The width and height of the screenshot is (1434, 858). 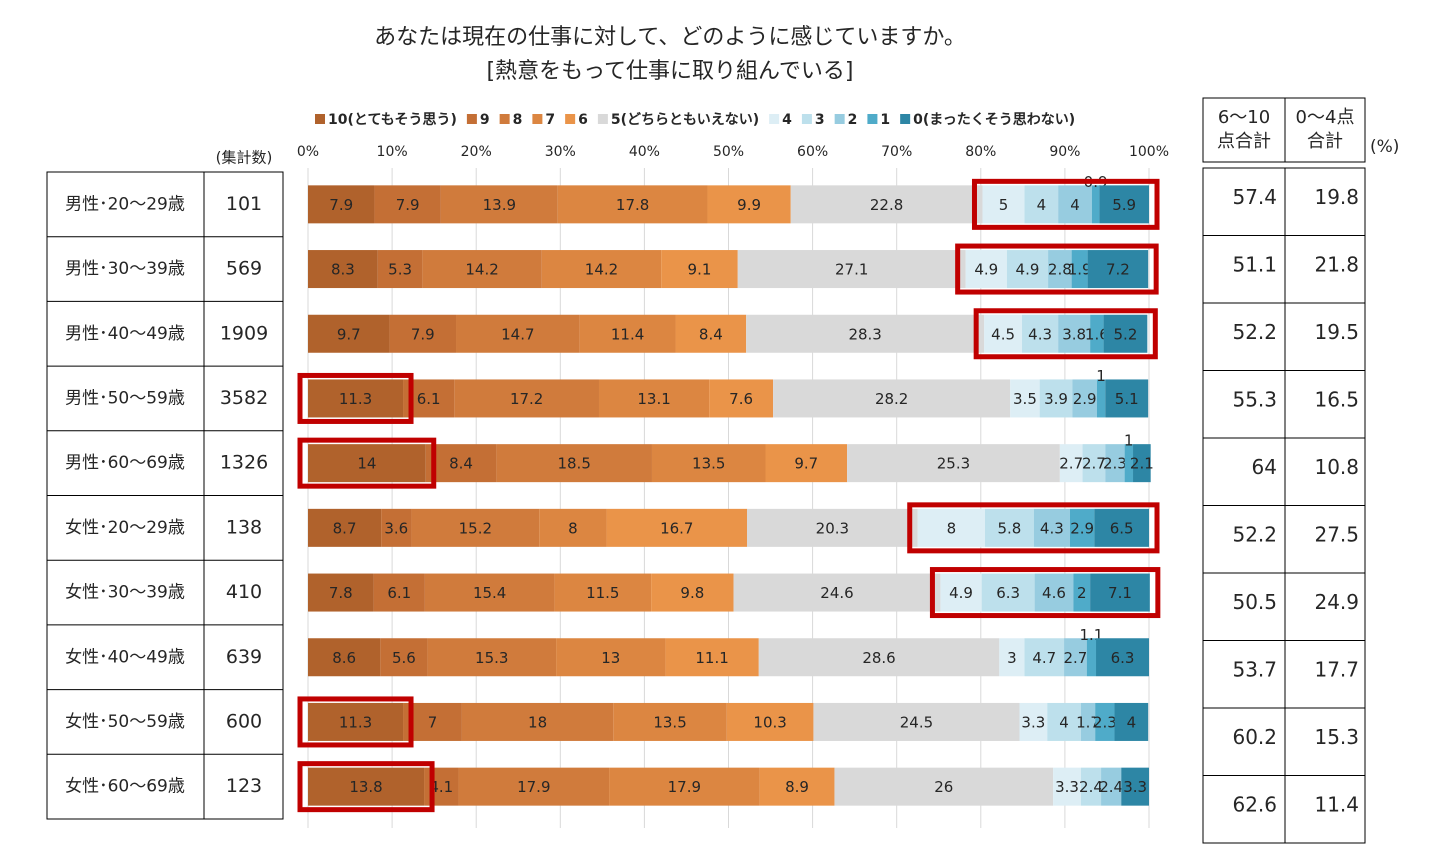 I want to click on legend-label: 2, so click(x=853, y=120).